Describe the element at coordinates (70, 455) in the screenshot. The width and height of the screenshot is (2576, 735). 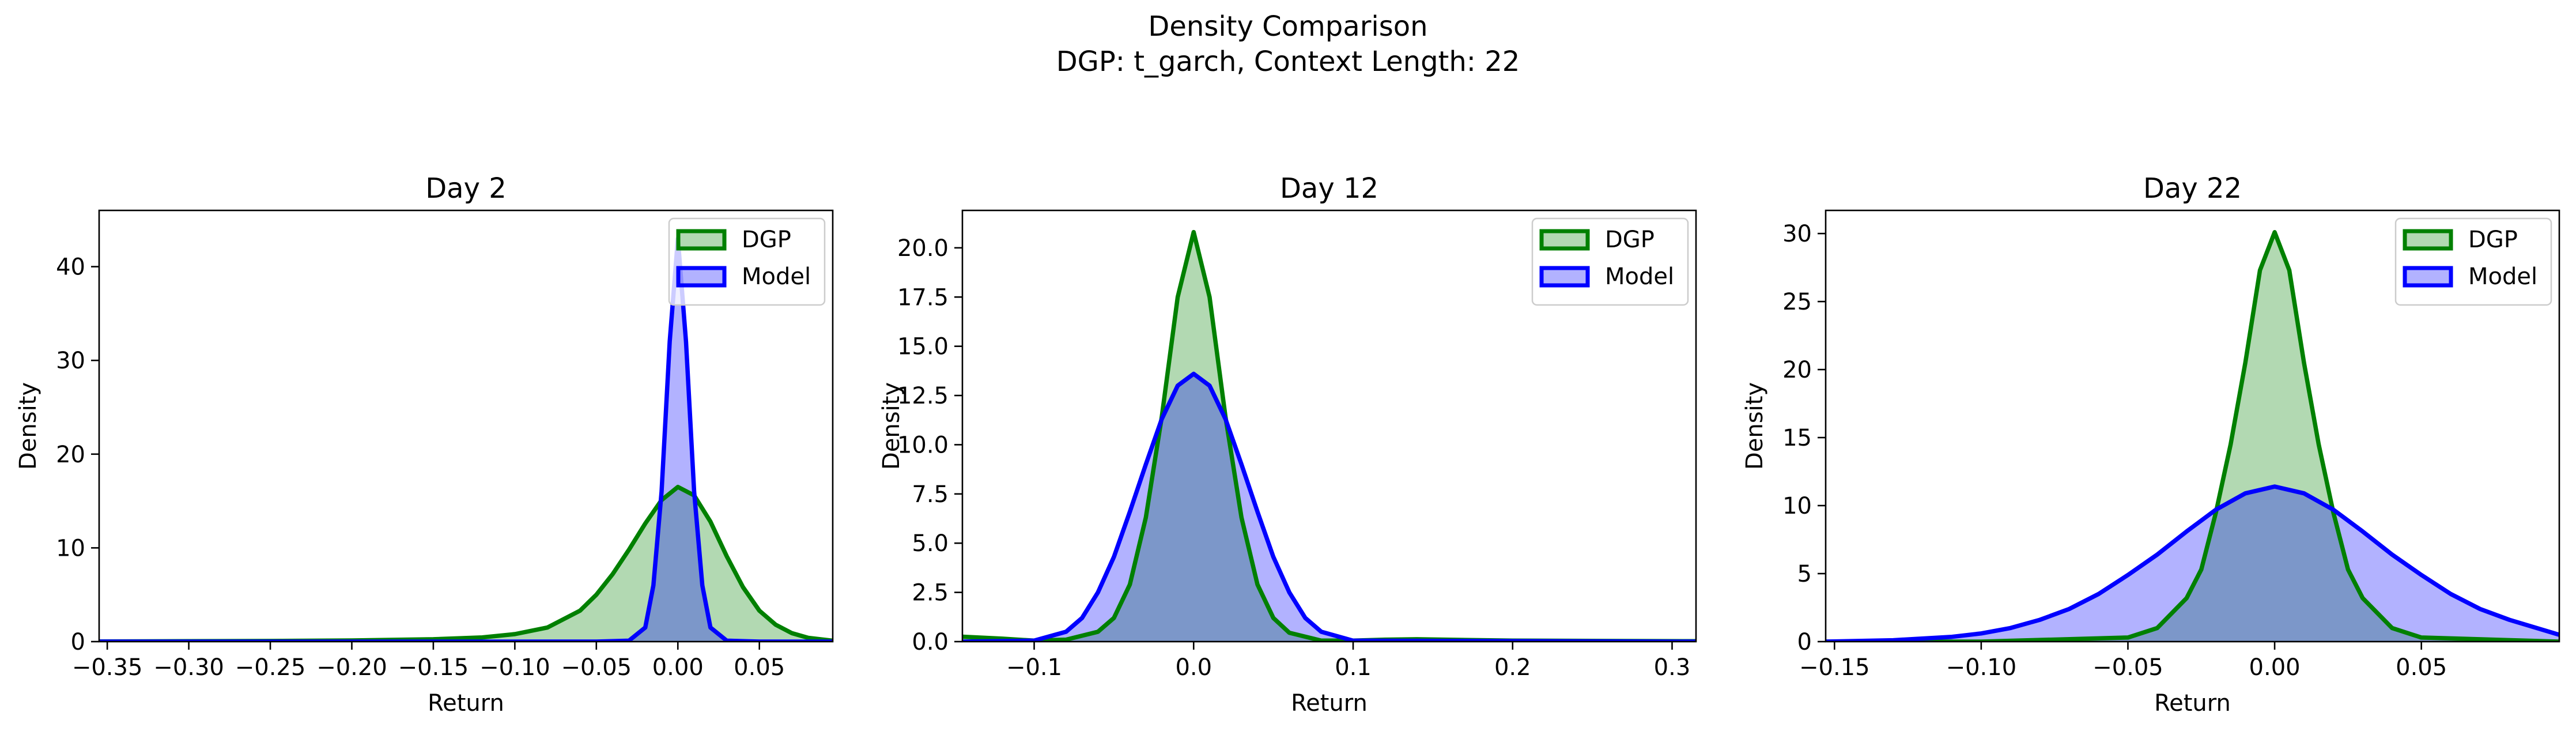
I see `chart-0-ytick-label: 20` at that location.